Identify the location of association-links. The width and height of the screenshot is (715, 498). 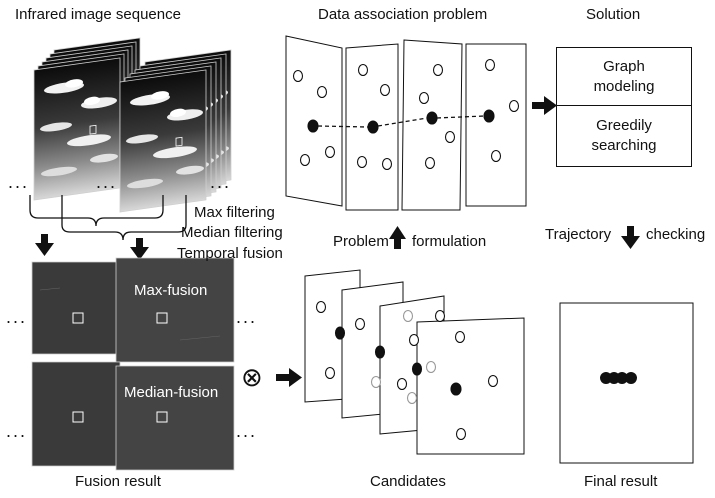
(401, 121).